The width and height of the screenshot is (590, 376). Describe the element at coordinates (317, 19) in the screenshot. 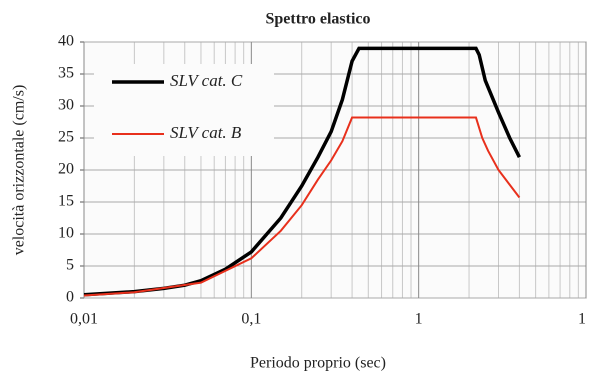

I see `chart-title: Spettro elastico` at that location.